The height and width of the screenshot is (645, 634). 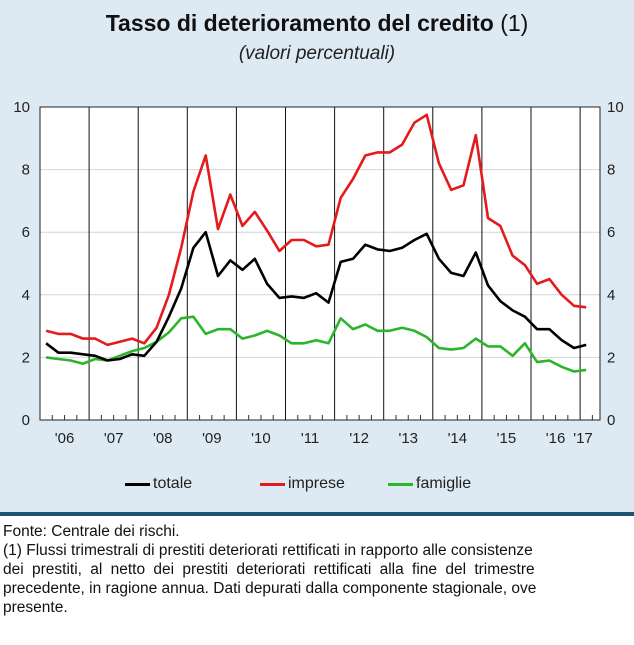 What do you see at coordinates (163, 438) in the screenshot?
I see `x-tick-label: '08` at bounding box center [163, 438].